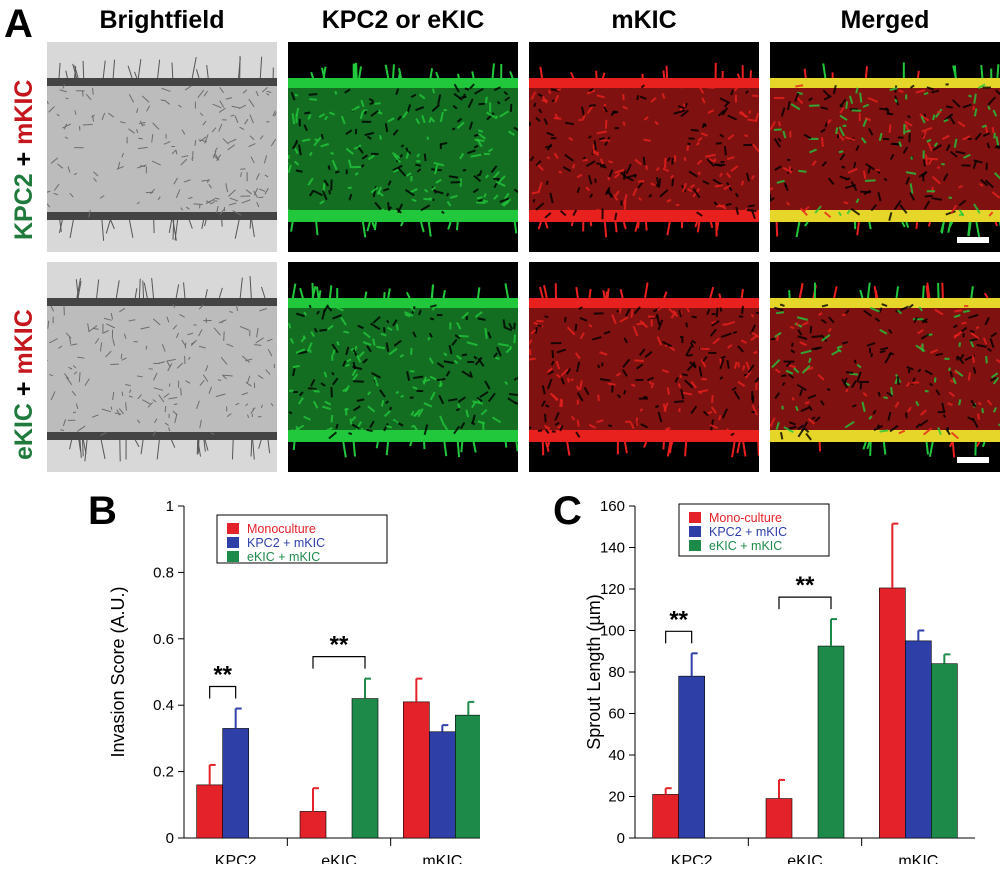 This screenshot has height=869, width=1000. I want to click on column-header-brightfield: Brightfield, so click(162, 20).